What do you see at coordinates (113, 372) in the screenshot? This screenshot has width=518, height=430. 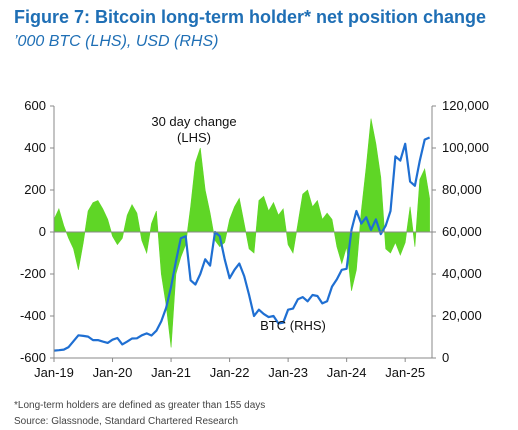 I see `x-tick-label: Jan-20` at bounding box center [113, 372].